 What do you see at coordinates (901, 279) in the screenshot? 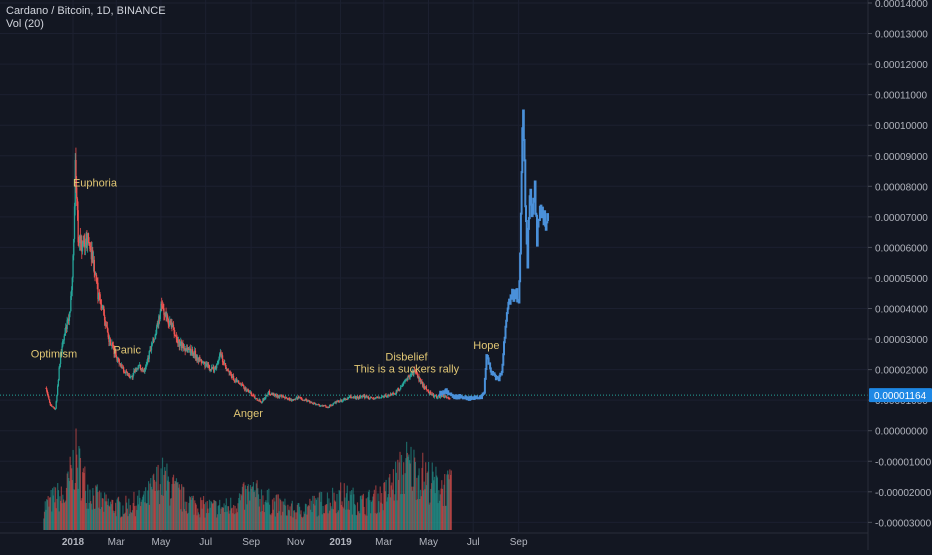
I see `y-tick-label: 0.00005000` at bounding box center [901, 279].